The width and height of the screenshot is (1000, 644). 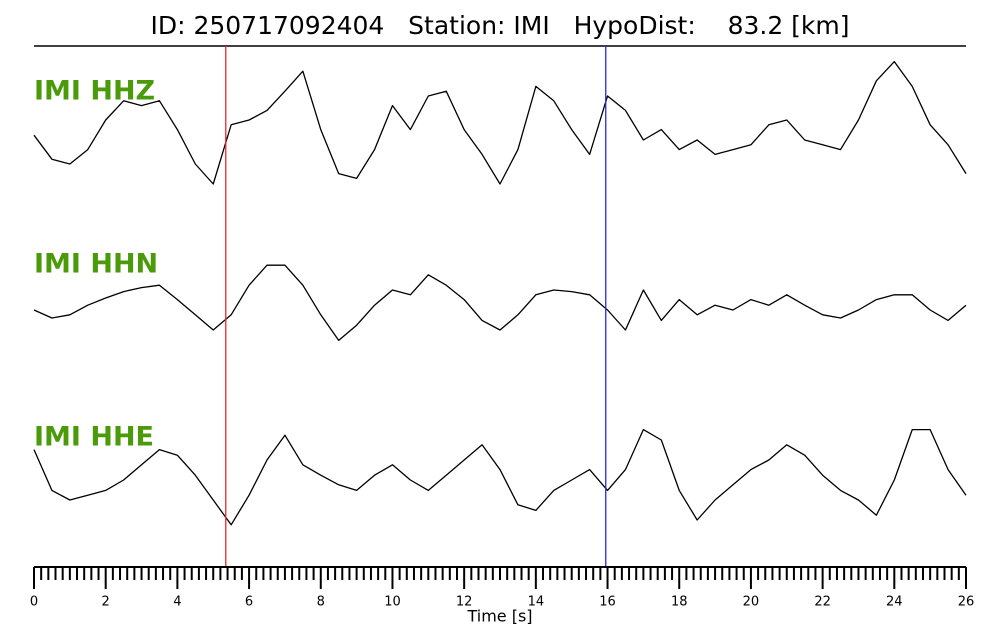 I want to click on x-tick-label: 4, so click(x=177, y=602).